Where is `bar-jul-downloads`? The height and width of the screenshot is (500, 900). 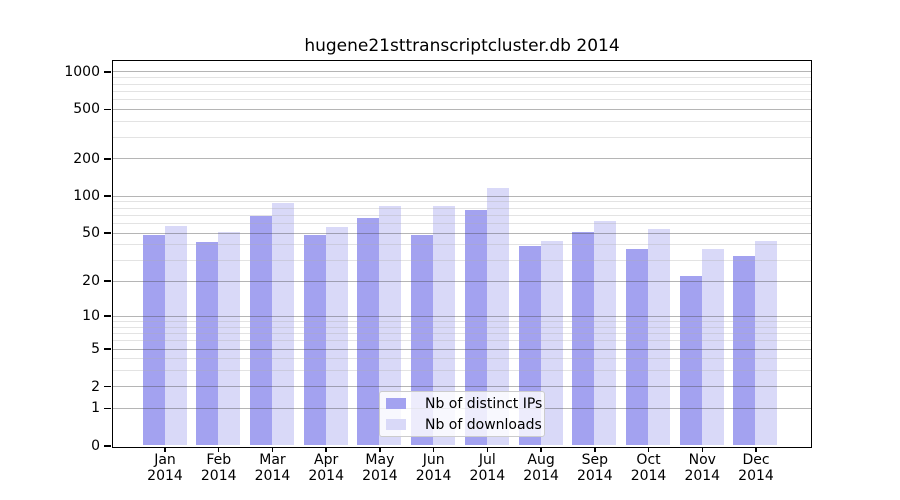 bar-jul-downloads is located at coordinates (497, 316).